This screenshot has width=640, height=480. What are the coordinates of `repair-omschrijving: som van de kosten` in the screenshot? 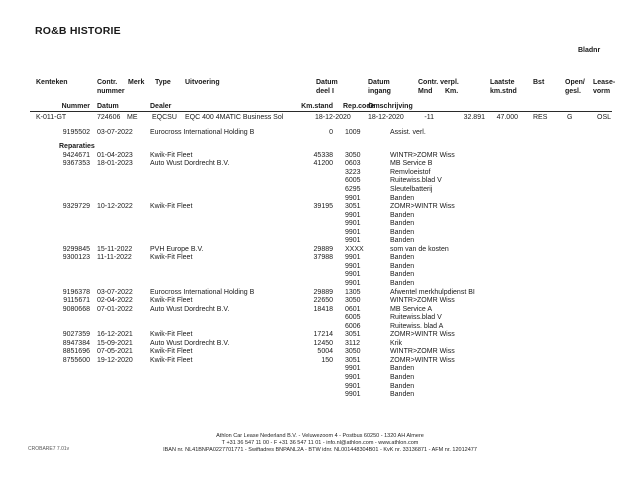 It's located at (419, 249).